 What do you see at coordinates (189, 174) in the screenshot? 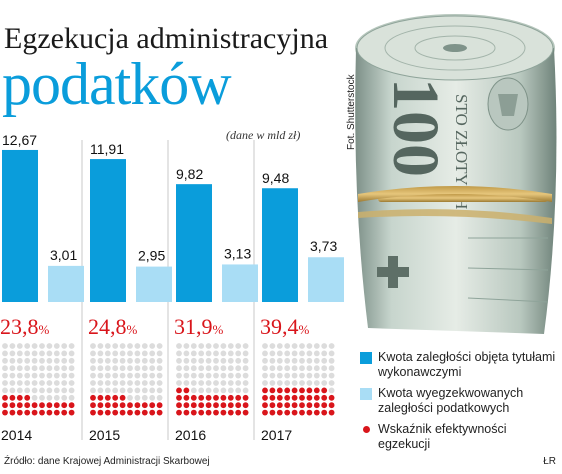
I see `data-label-dark-2016: 9,82` at bounding box center [189, 174].